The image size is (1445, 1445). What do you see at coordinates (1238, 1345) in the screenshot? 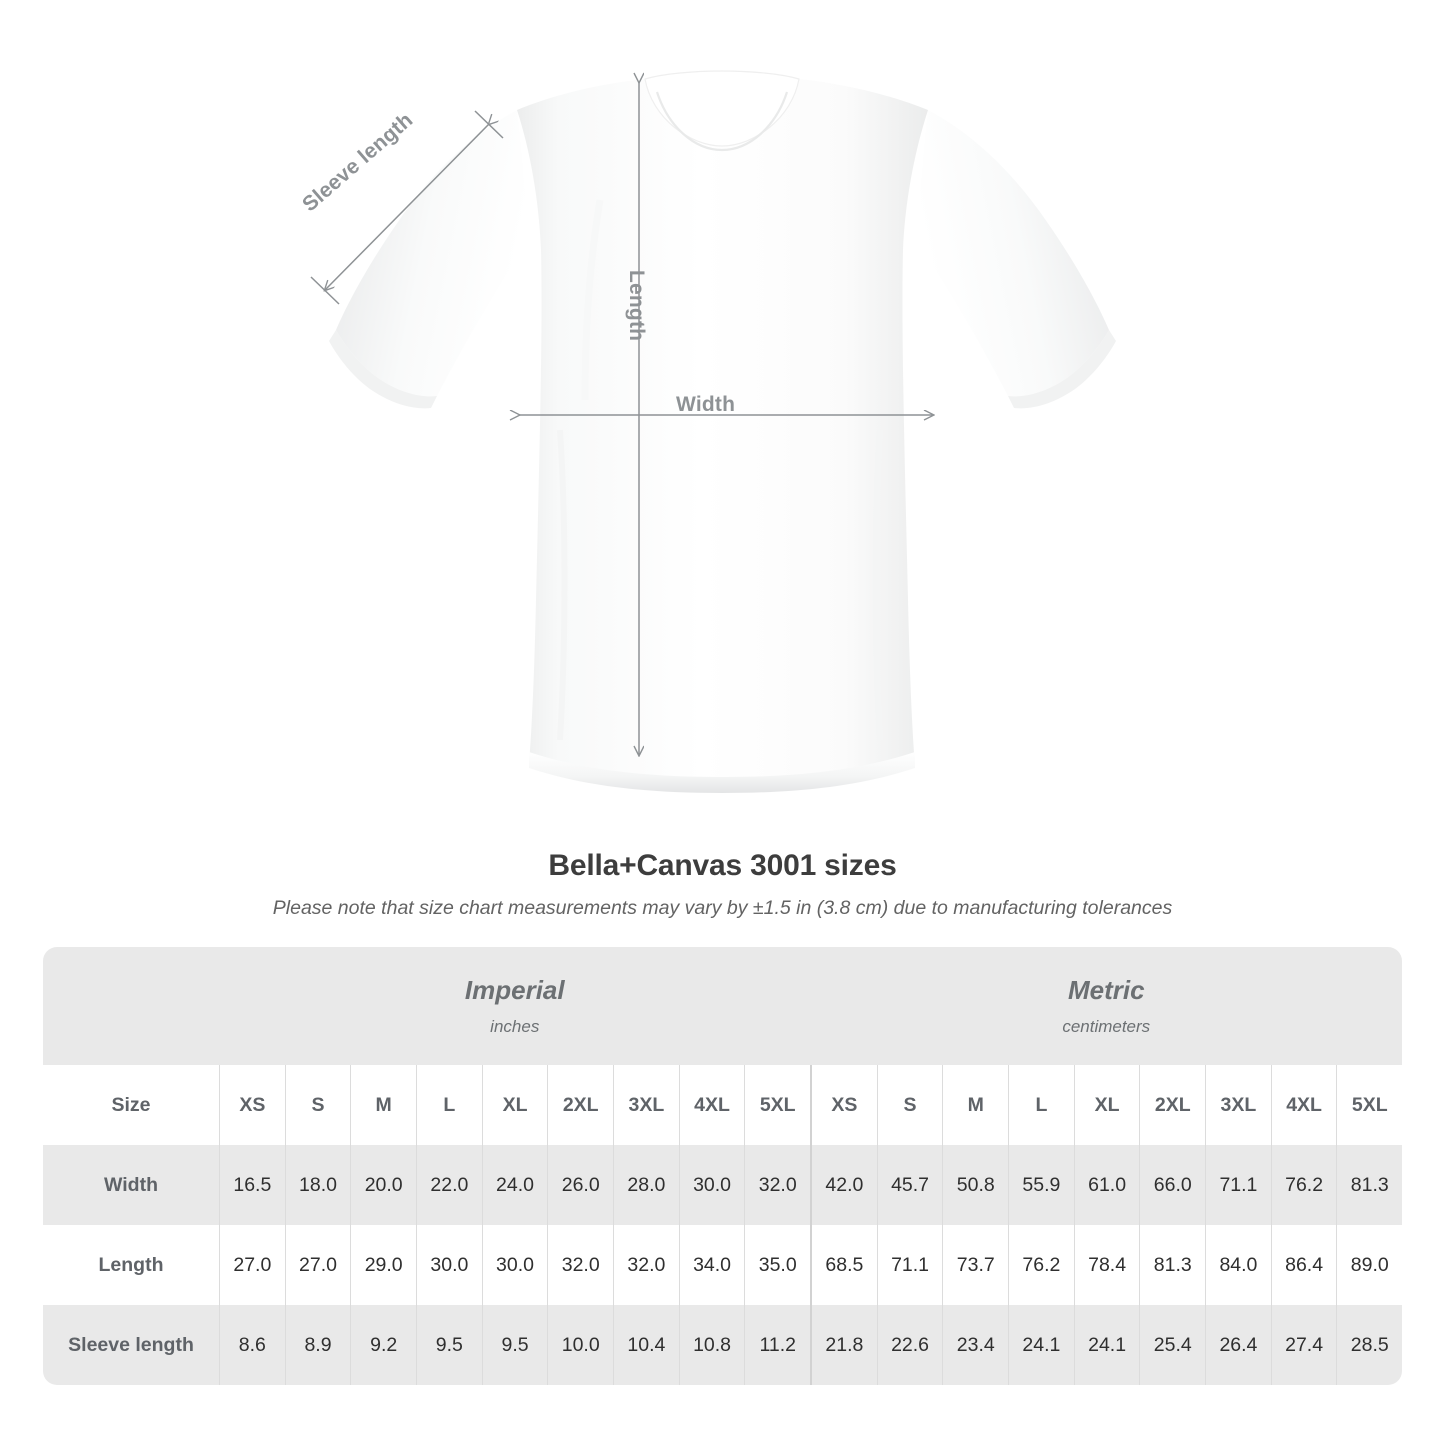
I see `measurement-cell: 26.4` at bounding box center [1238, 1345].